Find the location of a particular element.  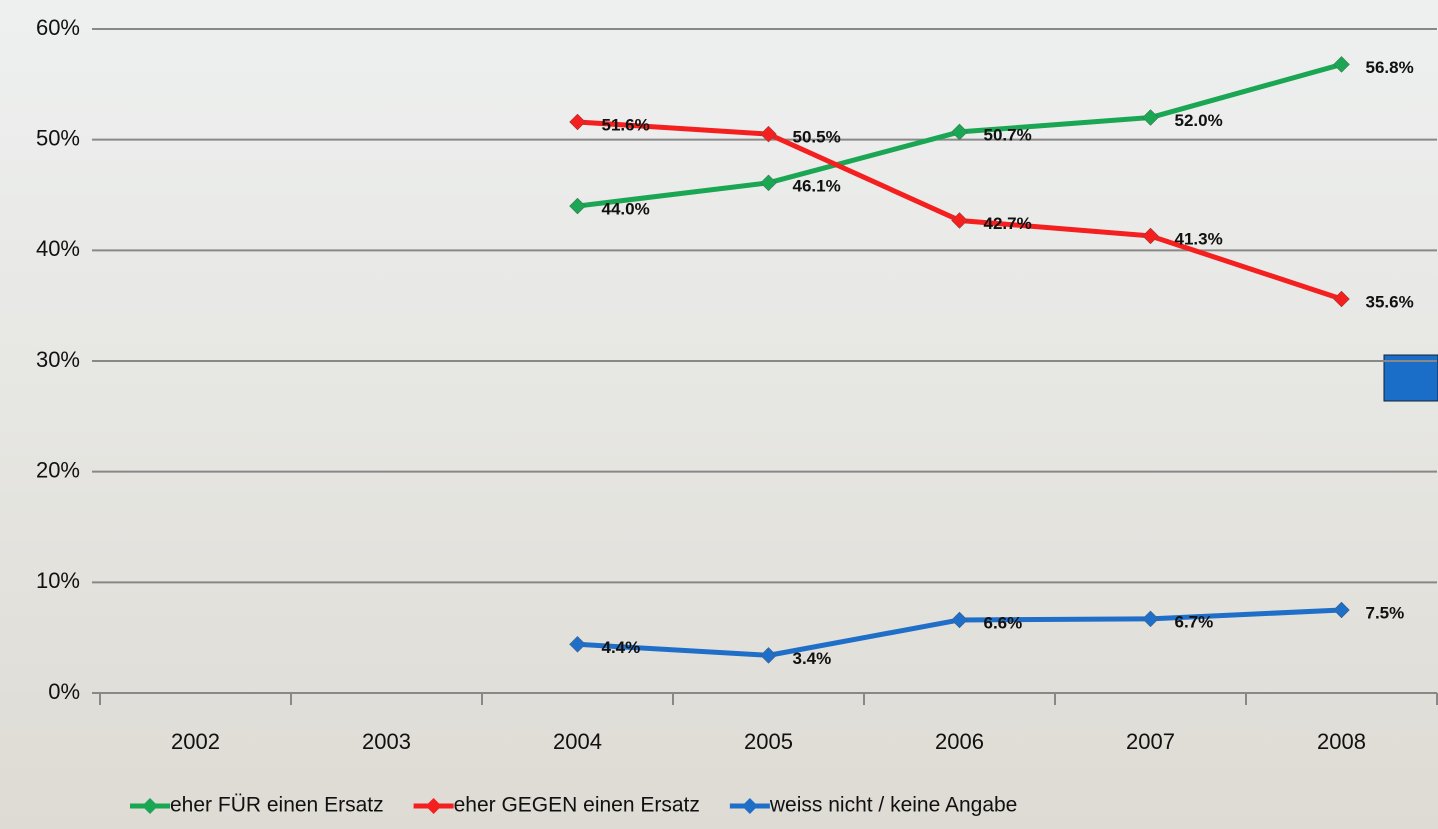

x-tick-label: 2007 is located at coordinates (1150, 741).